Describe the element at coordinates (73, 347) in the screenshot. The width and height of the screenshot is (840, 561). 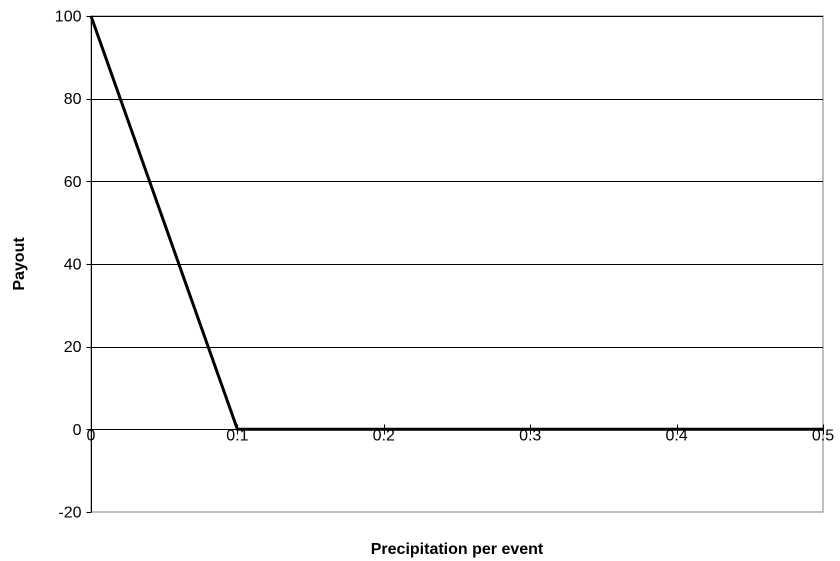
I see `y-tick-label: 20` at that location.